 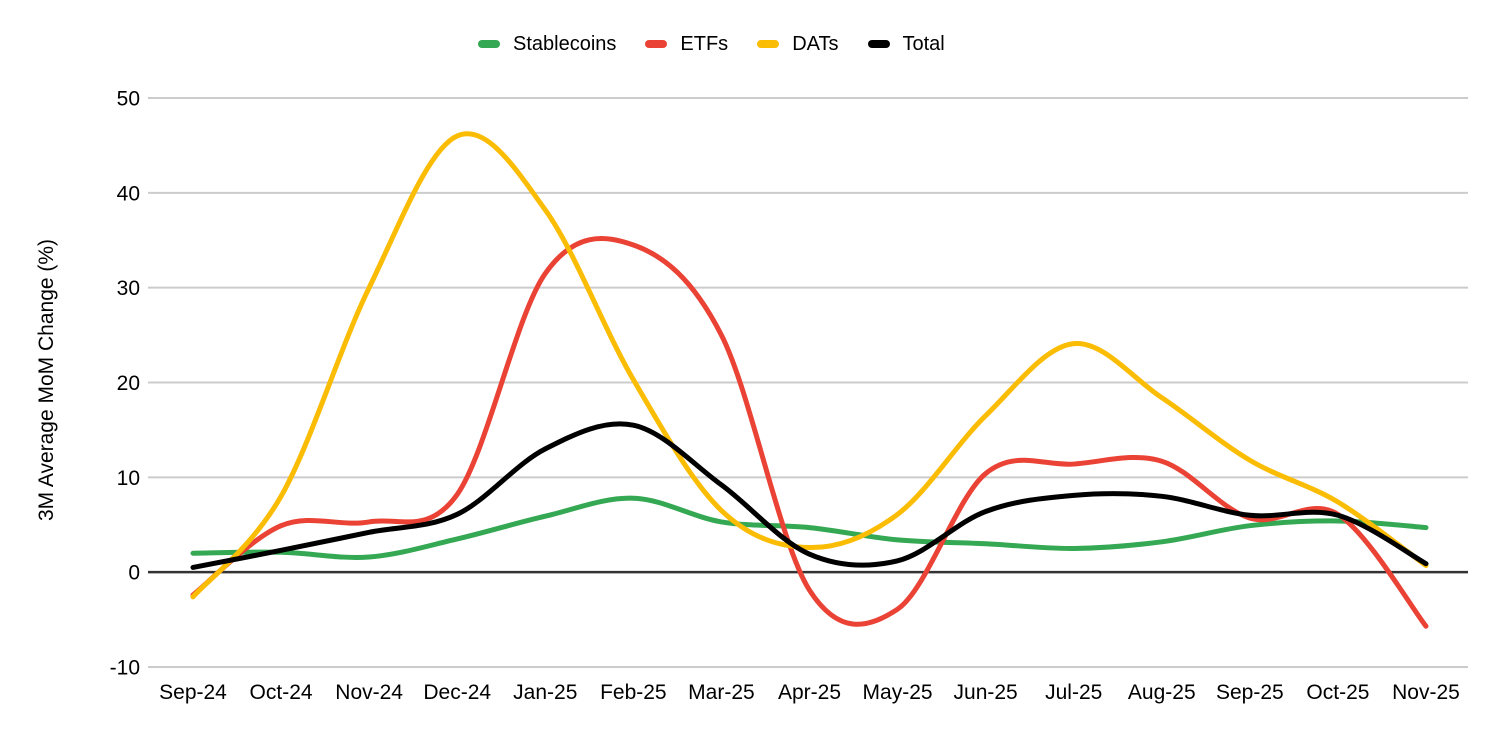 What do you see at coordinates (565, 44) in the screenshot?
I see `legend-label: Stablecoins` at bounding box center [565, 44].